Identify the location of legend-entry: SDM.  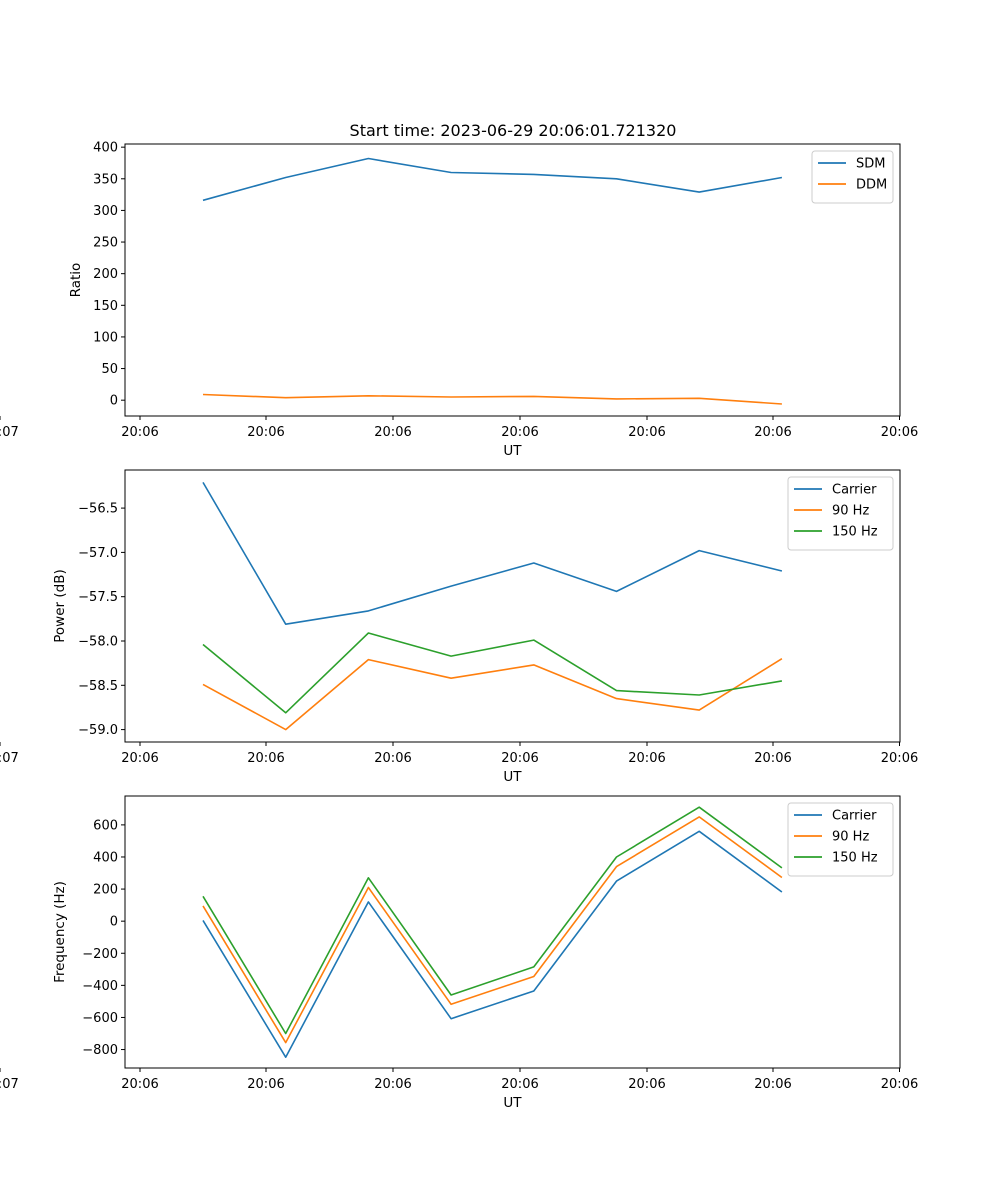
(870, 164).